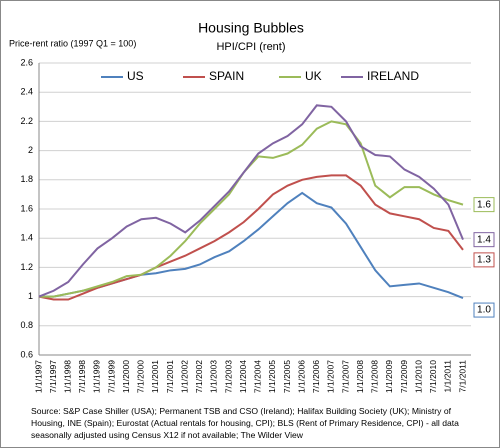 This screenshot has height=448, width=500. What do you see at coordinates (26, 238) in the screenshot?
I see `y-tick-label: 1.4` at bounding box center [26, 238].